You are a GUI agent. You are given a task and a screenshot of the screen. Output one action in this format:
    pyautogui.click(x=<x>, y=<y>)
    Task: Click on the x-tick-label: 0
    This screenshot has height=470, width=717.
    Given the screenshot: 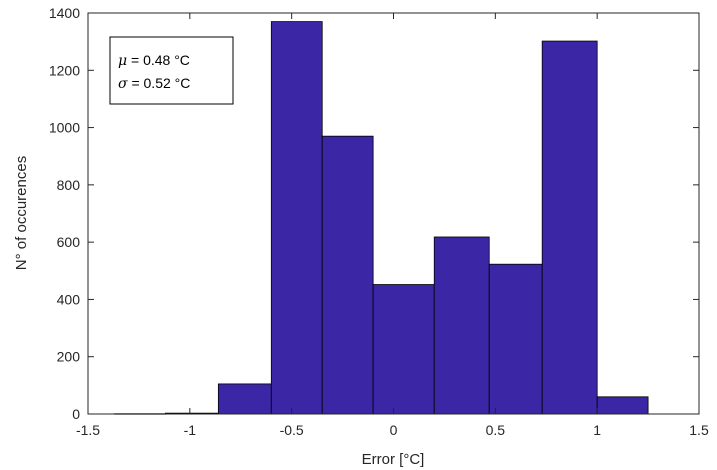 What is the action you would take?
    pyautogui.click(x=394, y=430)
    